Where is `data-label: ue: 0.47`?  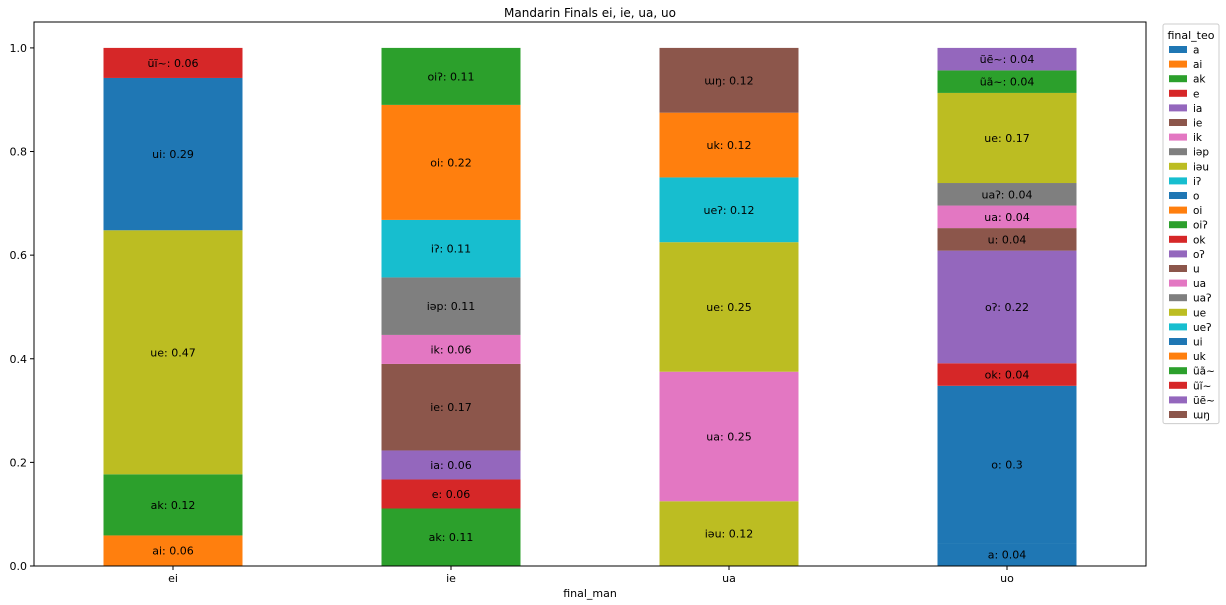 data-label: ue: 0.47 is located at coordinates (172, 352).